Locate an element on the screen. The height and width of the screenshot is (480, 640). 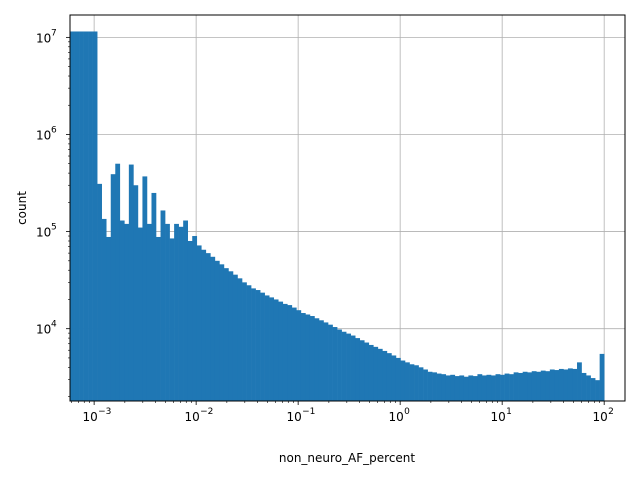
x-tick-exponent: 2 is located at coordinates (611, 412).